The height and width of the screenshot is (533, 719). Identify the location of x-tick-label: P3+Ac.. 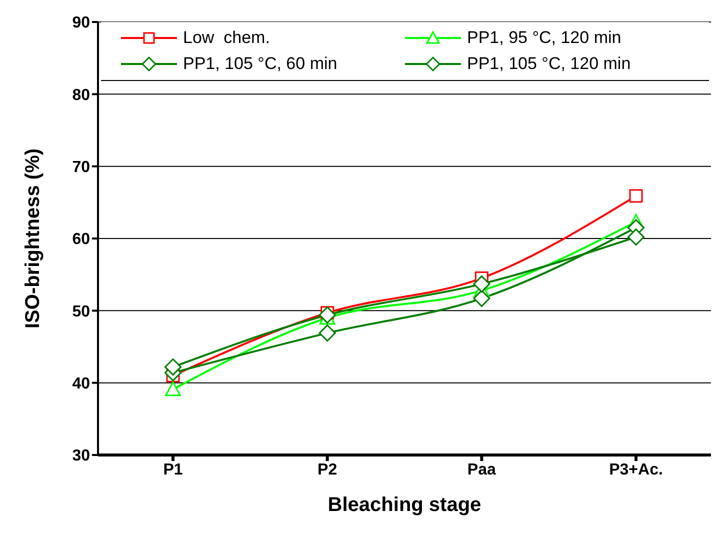
(636, 469).